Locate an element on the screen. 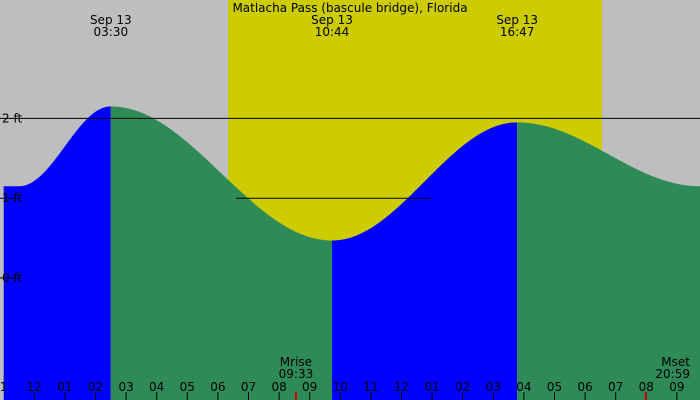 The image size is (700, 400). hour-label-4: 03 is located at coordinates (125, 387).